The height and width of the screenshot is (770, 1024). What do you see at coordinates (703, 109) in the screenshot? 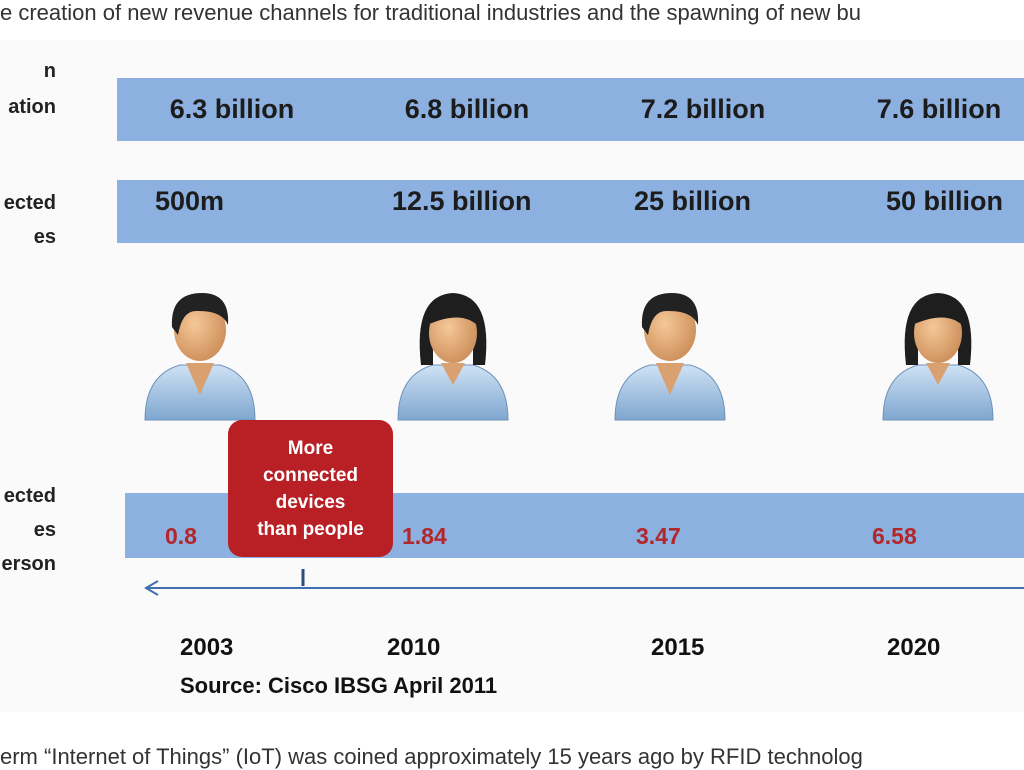
I see `population-value: 7.2 billion` at bounding box center [703, 109].